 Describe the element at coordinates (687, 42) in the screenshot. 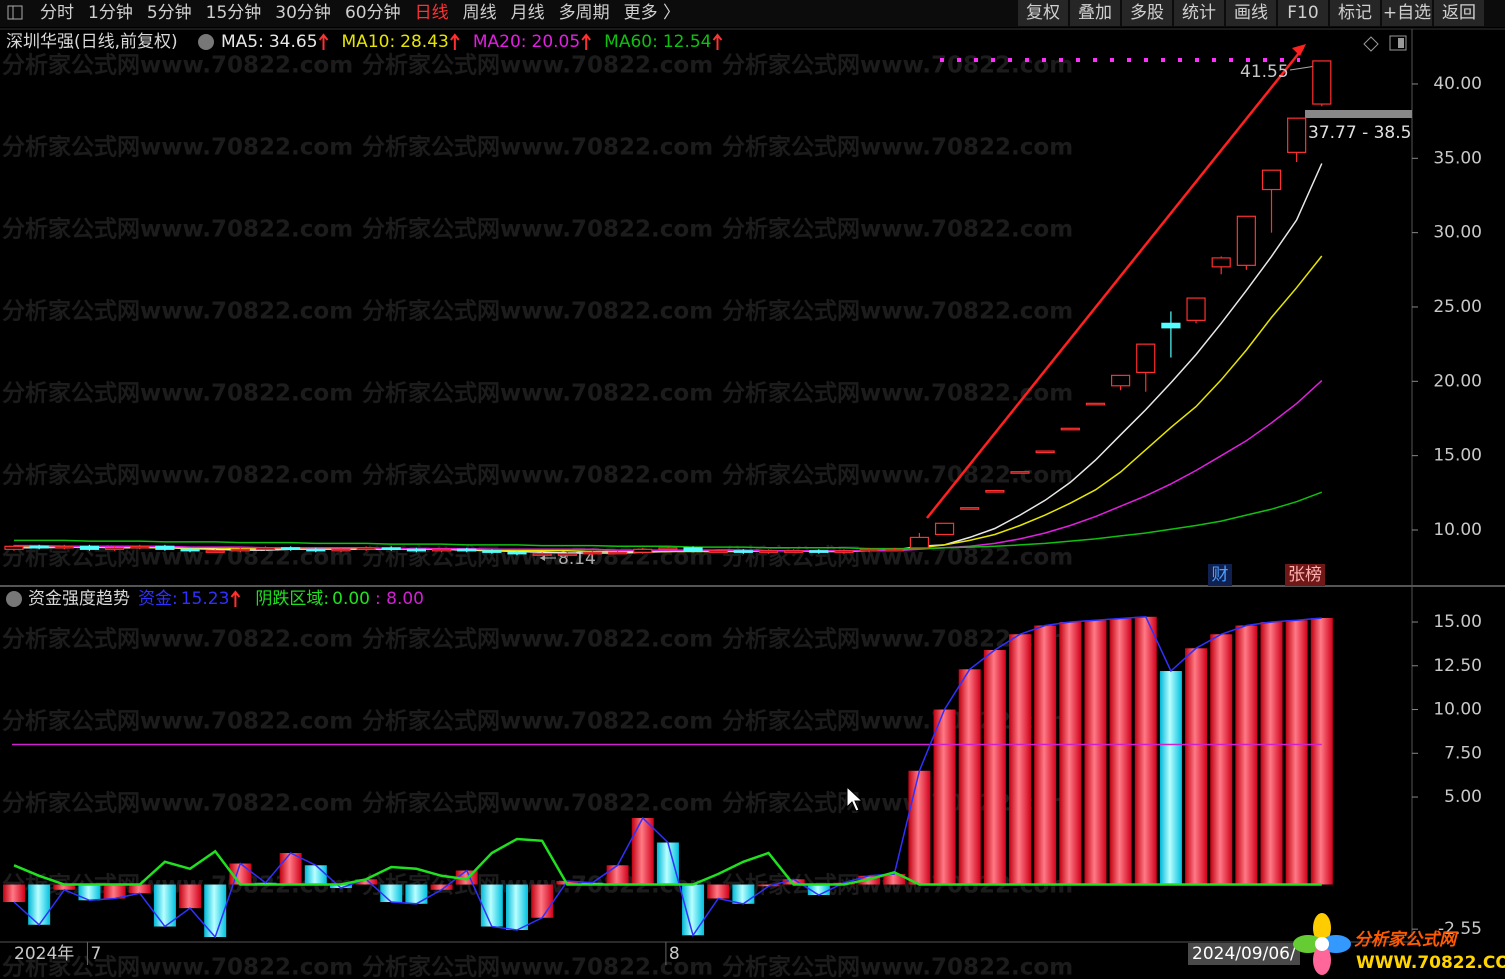

I see `legend-value: 12.54` at that location.